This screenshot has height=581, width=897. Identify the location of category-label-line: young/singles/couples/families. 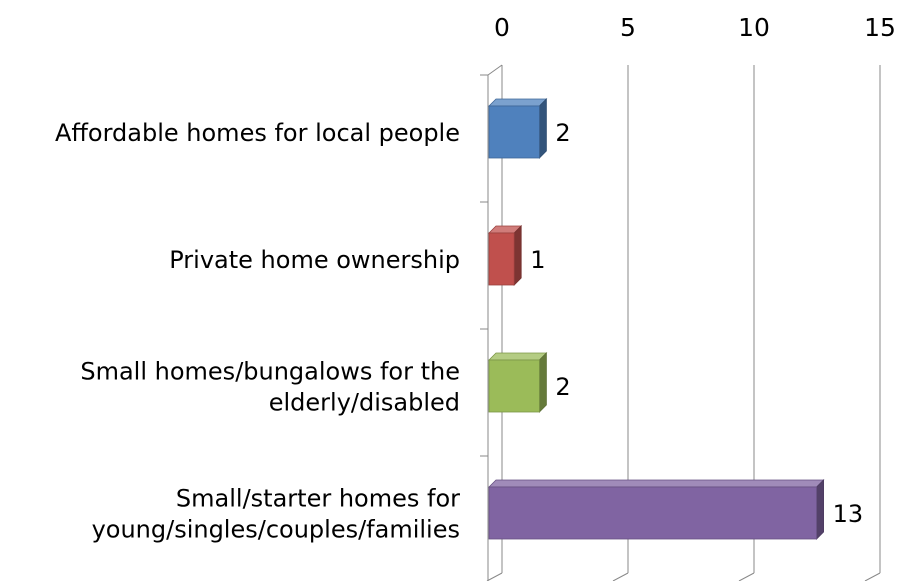
(276, 530).